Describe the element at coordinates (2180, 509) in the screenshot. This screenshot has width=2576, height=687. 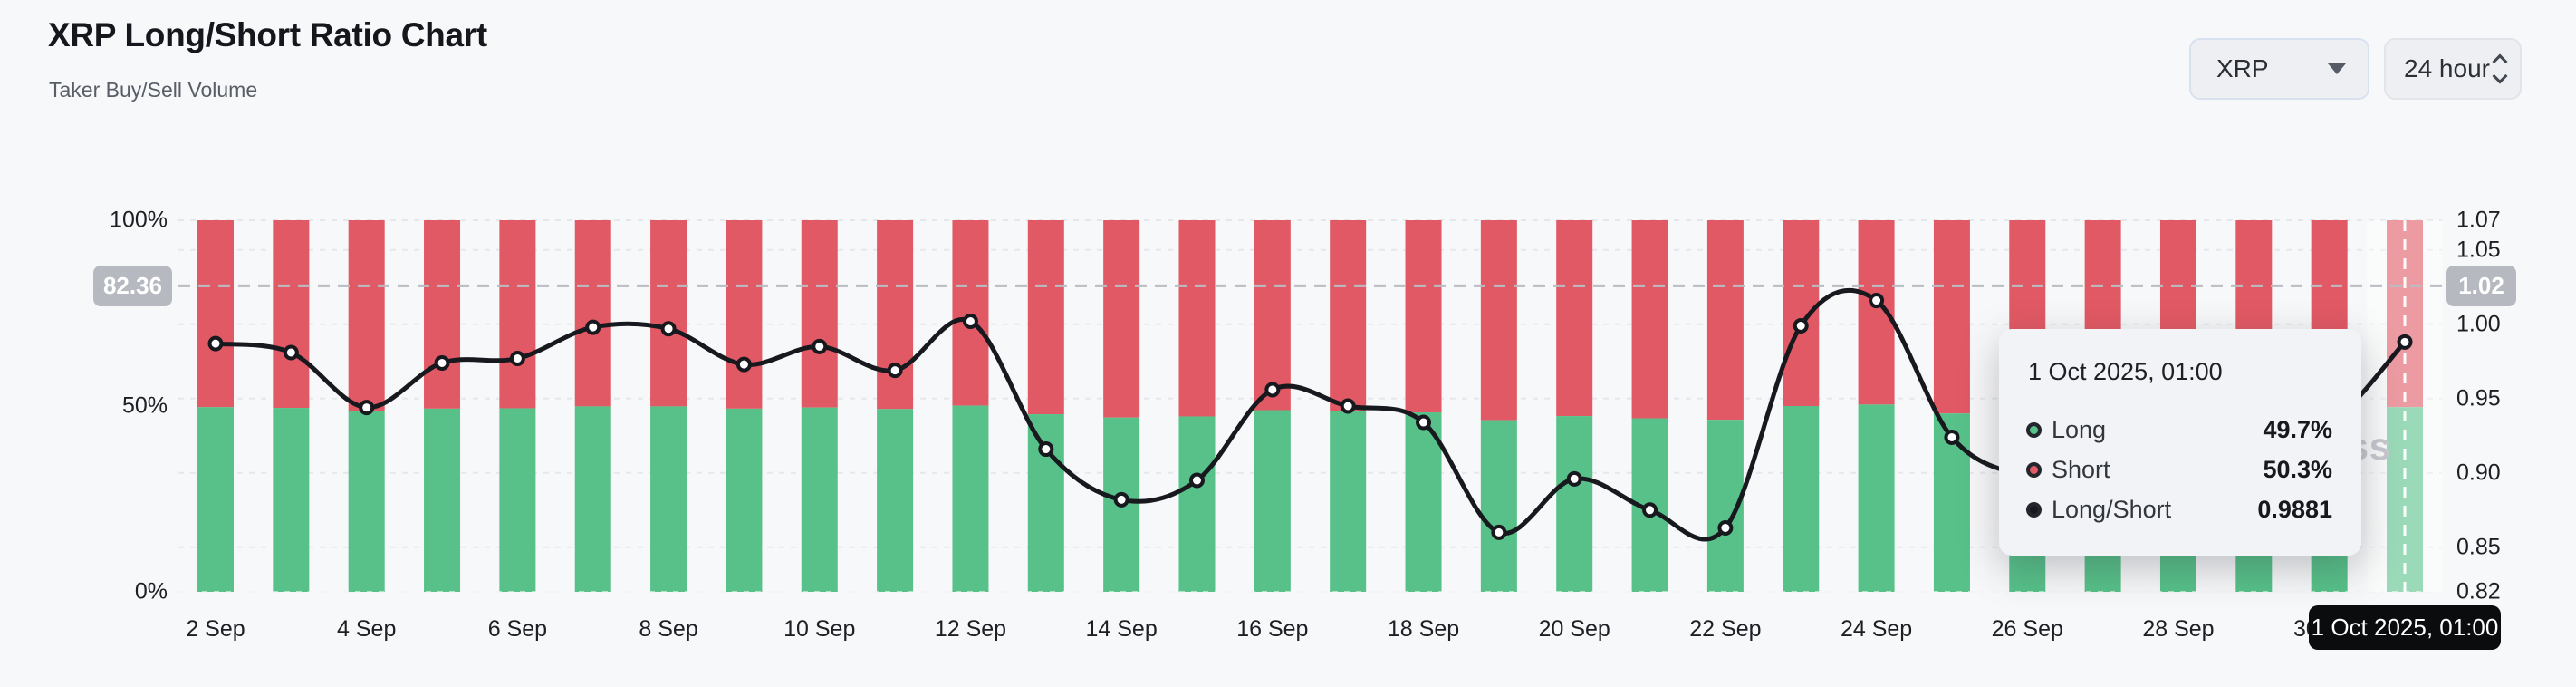
I see `tooltip-row-ratio: Long/Short 0.9881` at that location.